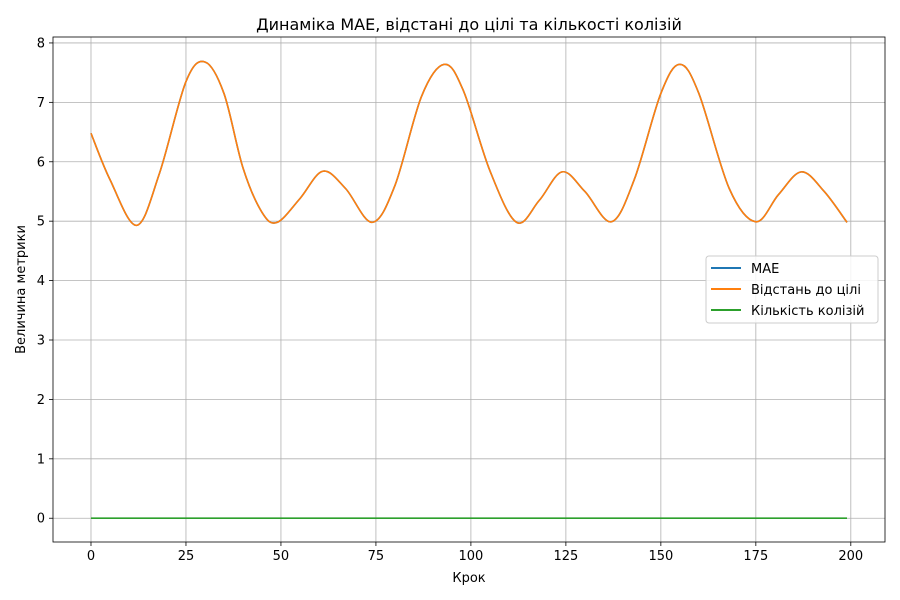  I want to click on x-axis-title: Крок, so click(468, 578).